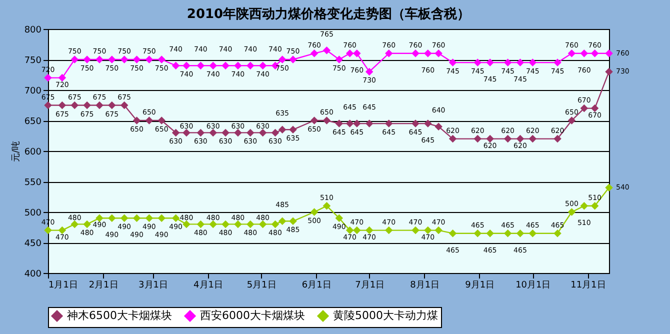 This screenshot has width=670, height=334. I want to click on y-tick-label: 550, so click(33, 183).